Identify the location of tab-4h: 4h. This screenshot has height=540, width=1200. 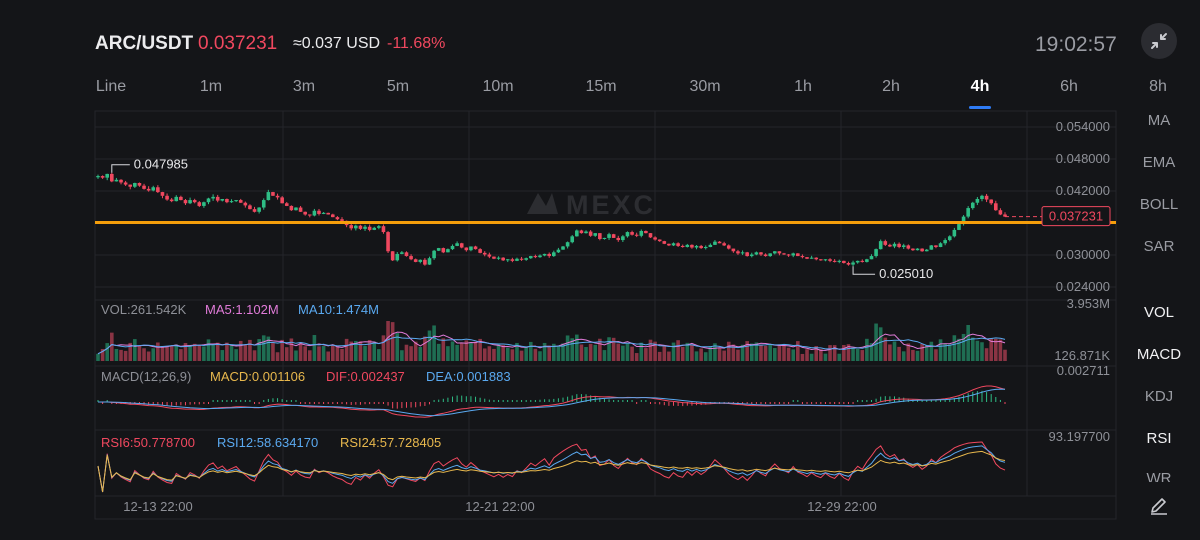
(980, 86).